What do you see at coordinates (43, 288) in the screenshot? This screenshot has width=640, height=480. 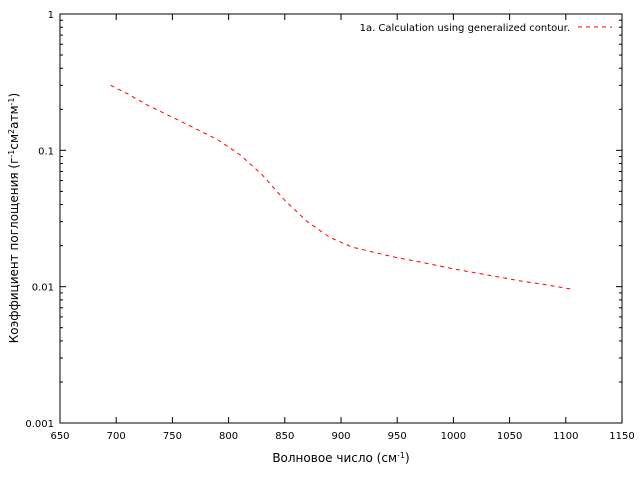 I see `y-tick-label: 0.01` at bounding box center [43, 288].